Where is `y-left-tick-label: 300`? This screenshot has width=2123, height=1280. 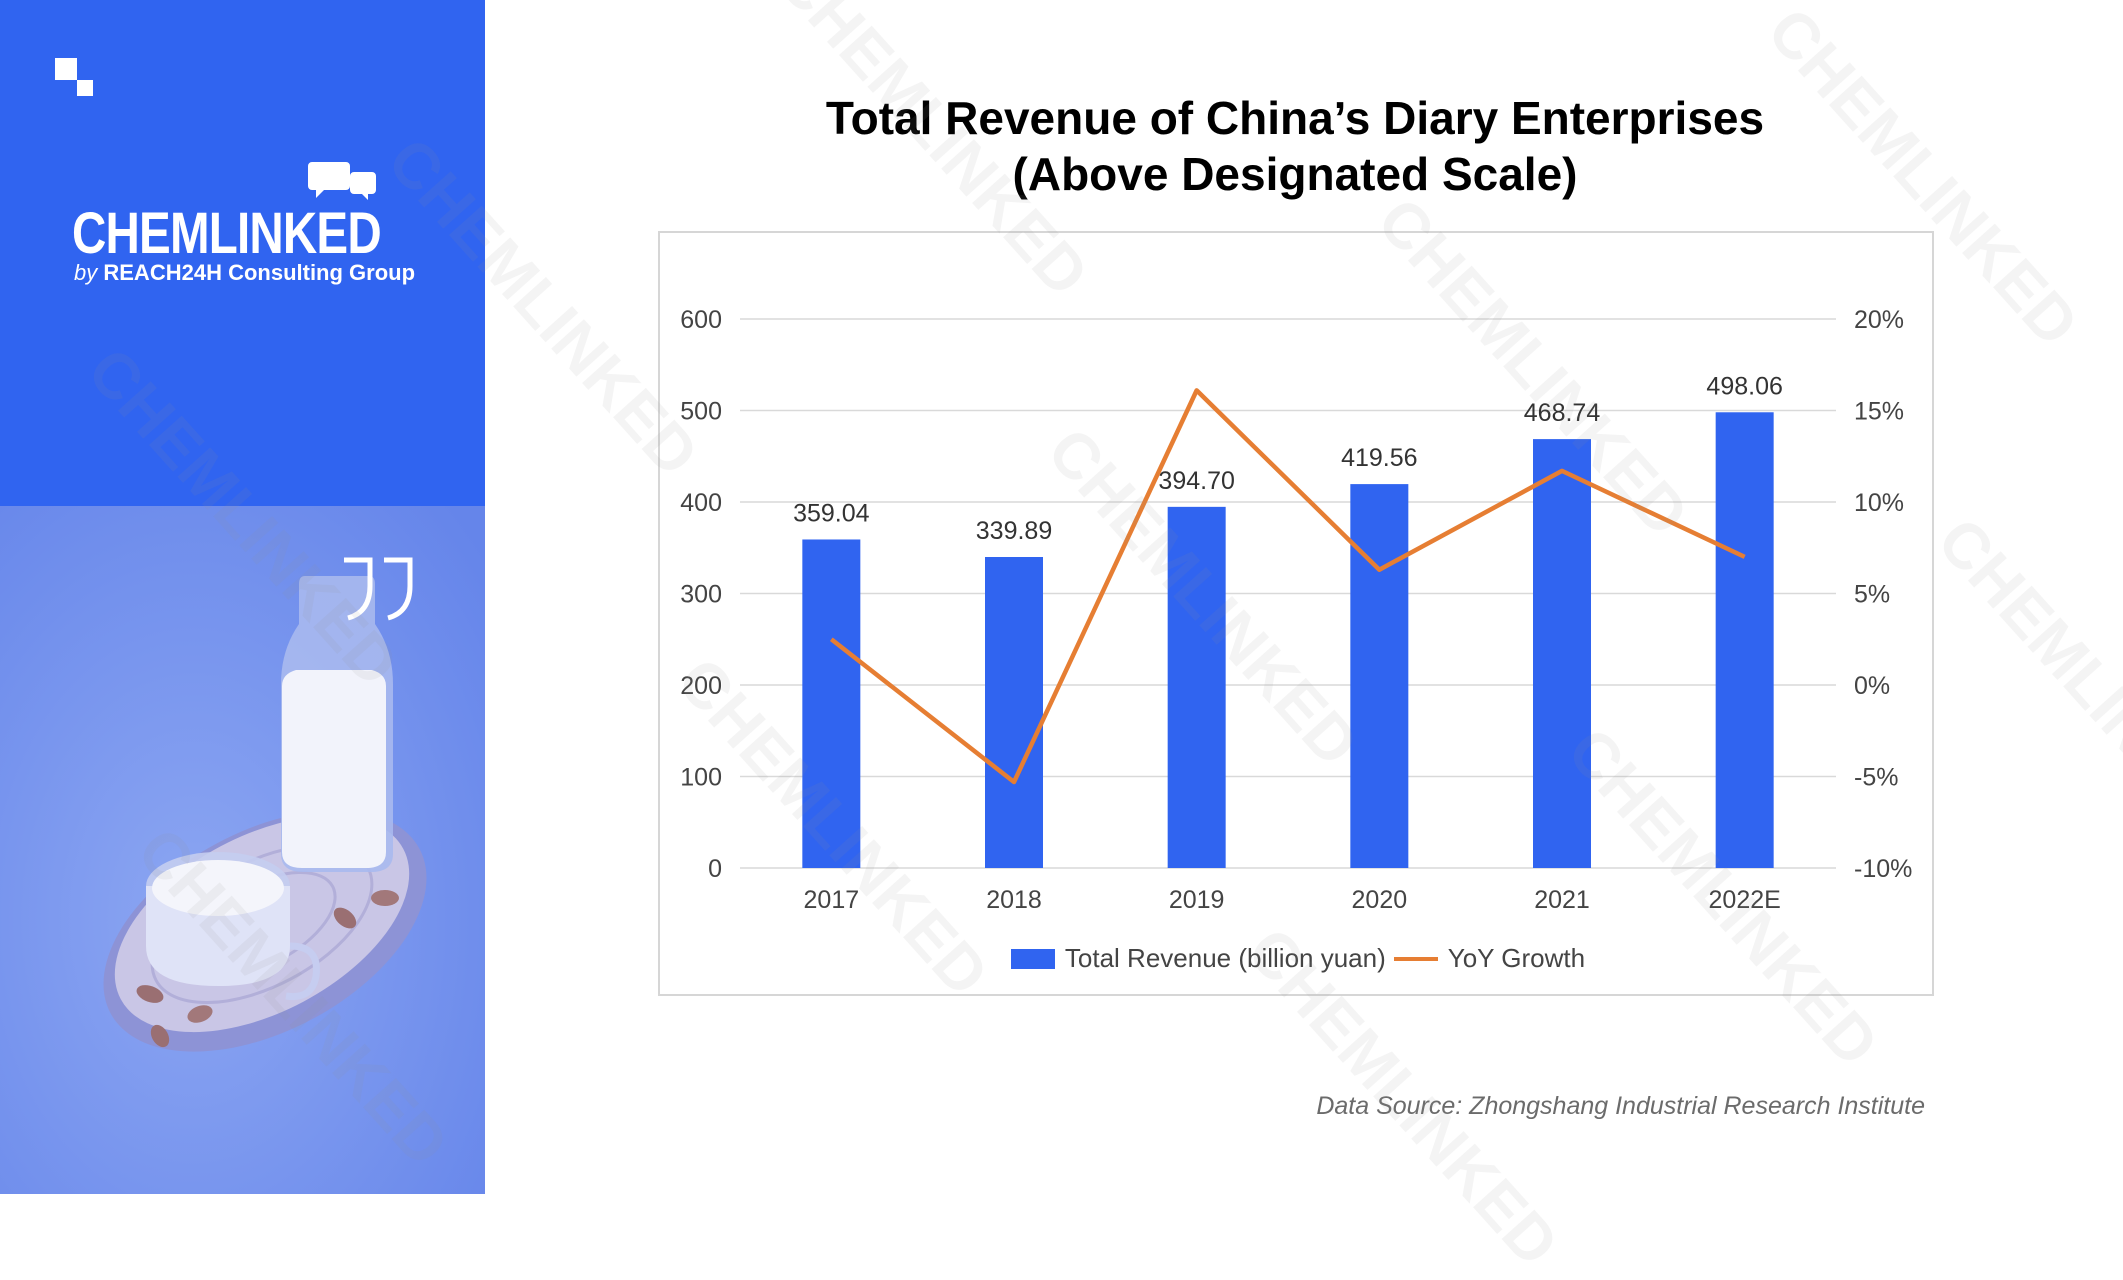 y-left-tick-label: 300 is located at coordinates (701, 595).